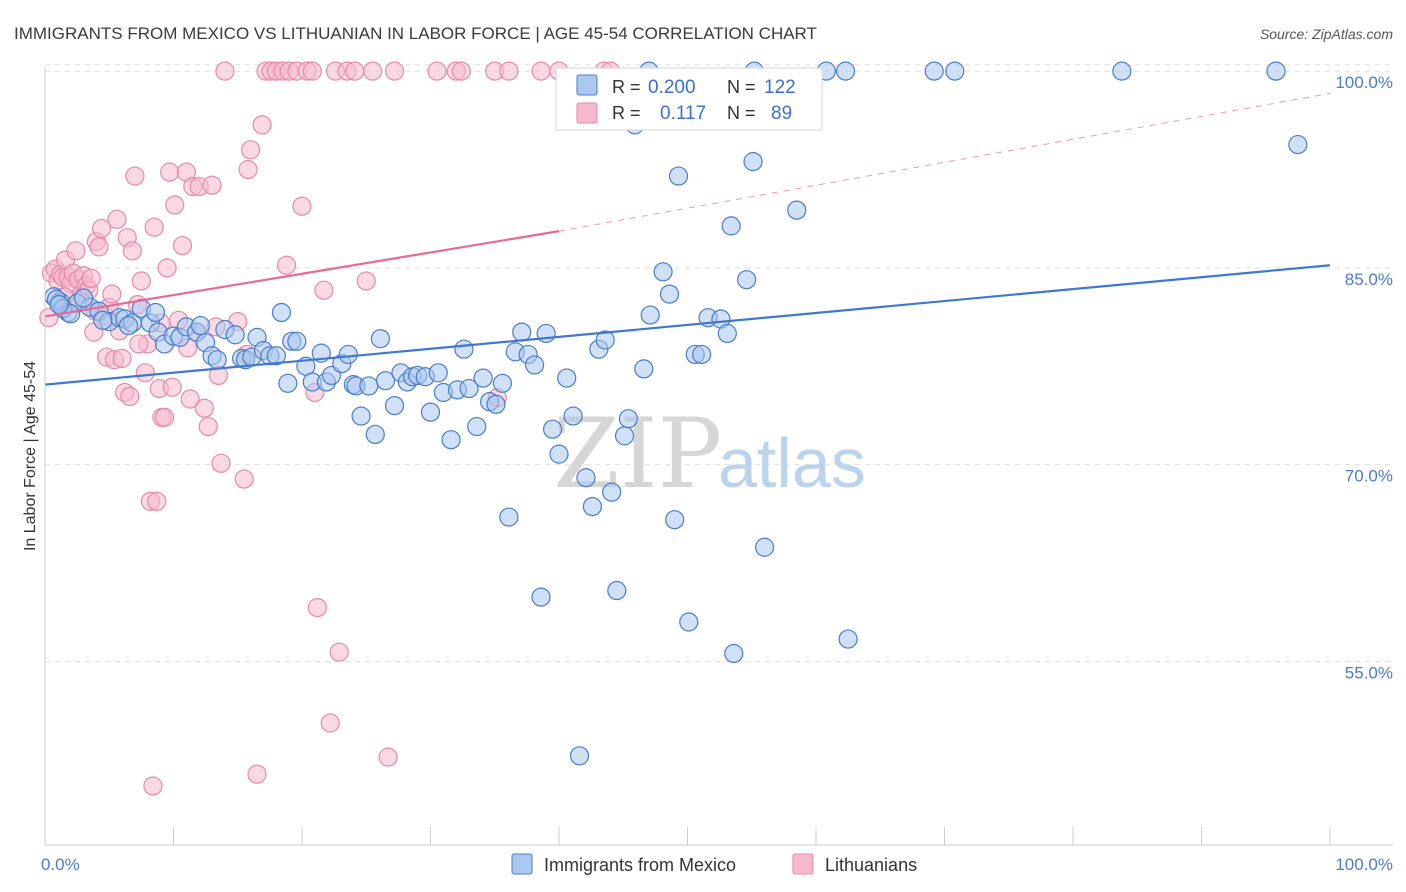 Image resolution: width=1406 pixels, height=892 pixels. What do you see at coordinates (803, 864) in the screenshot?
I see `legend-swatch-lithuanians` at bounding box center [803, 864].